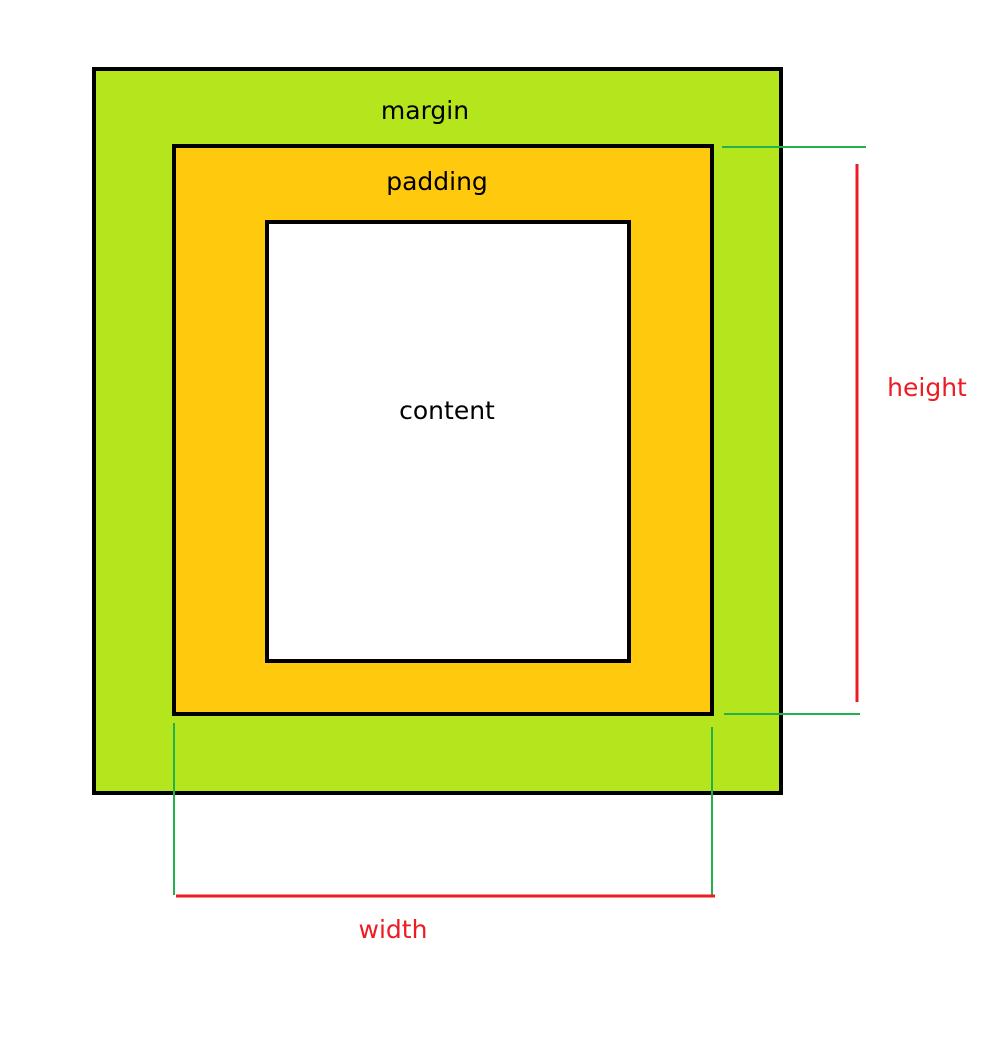 This screenshot has height=1039, width=1007. I want to click on margin-label: margin, so click(425, 110).